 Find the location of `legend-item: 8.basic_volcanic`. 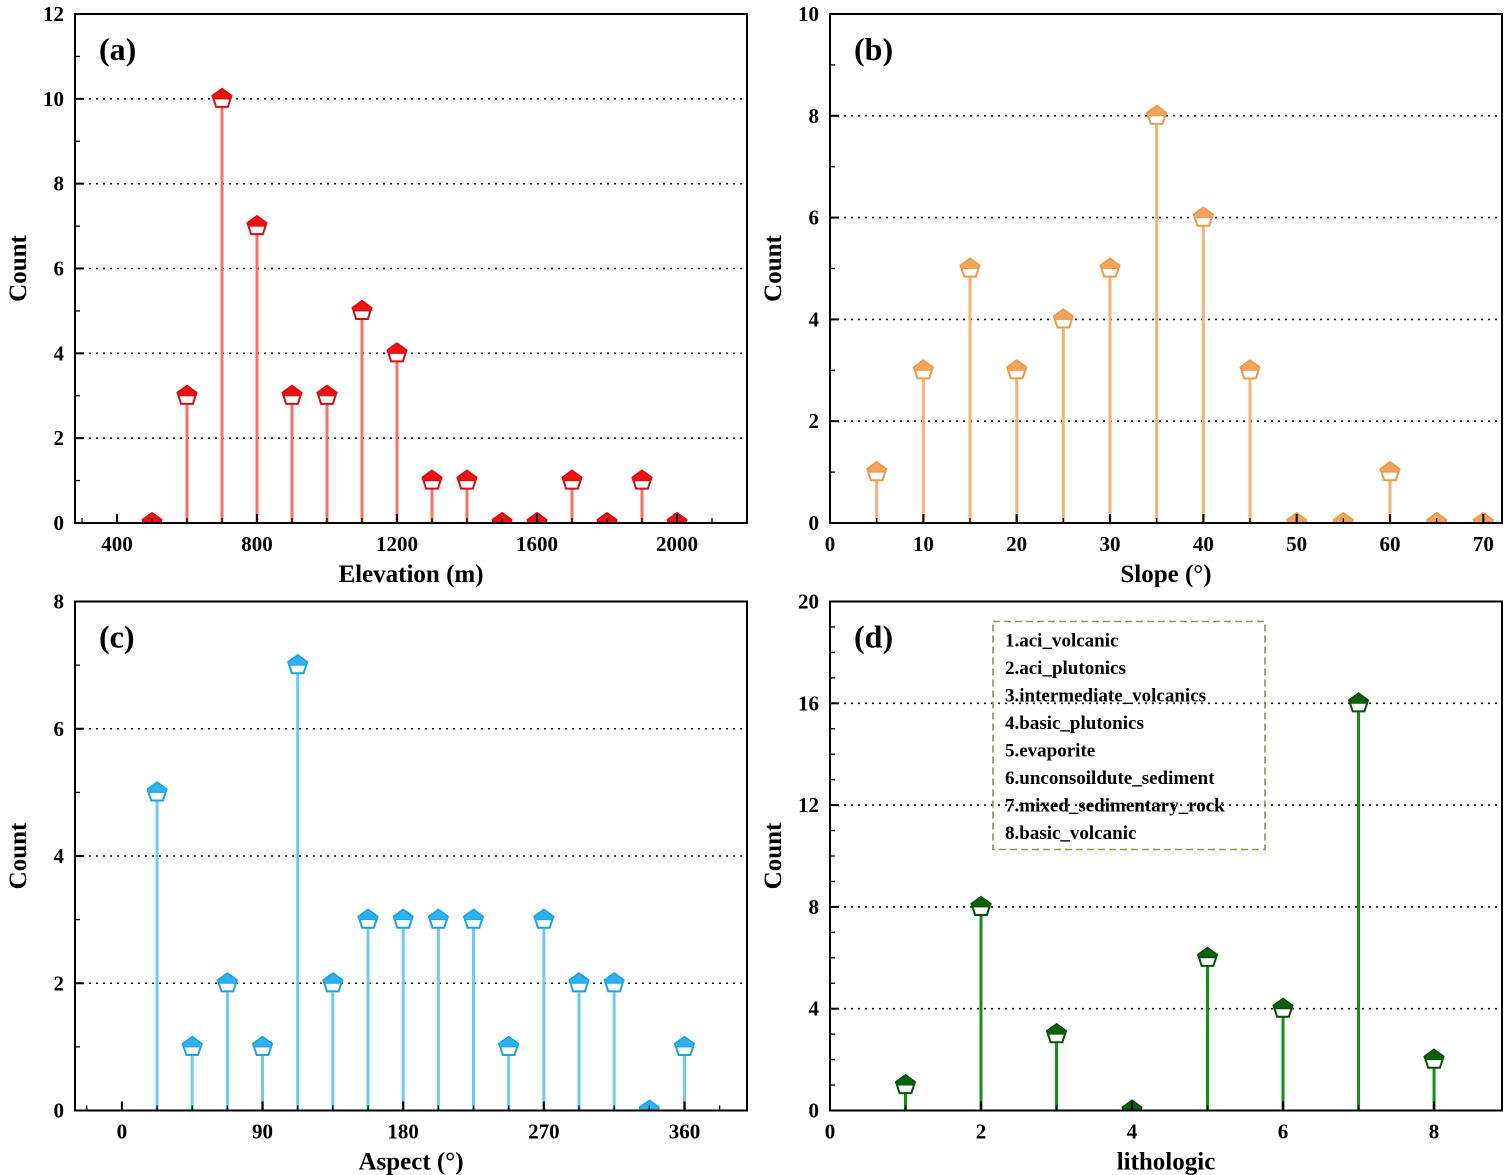

legend-item: 8.basic_volcanic is located at coordinates (1070, 833).